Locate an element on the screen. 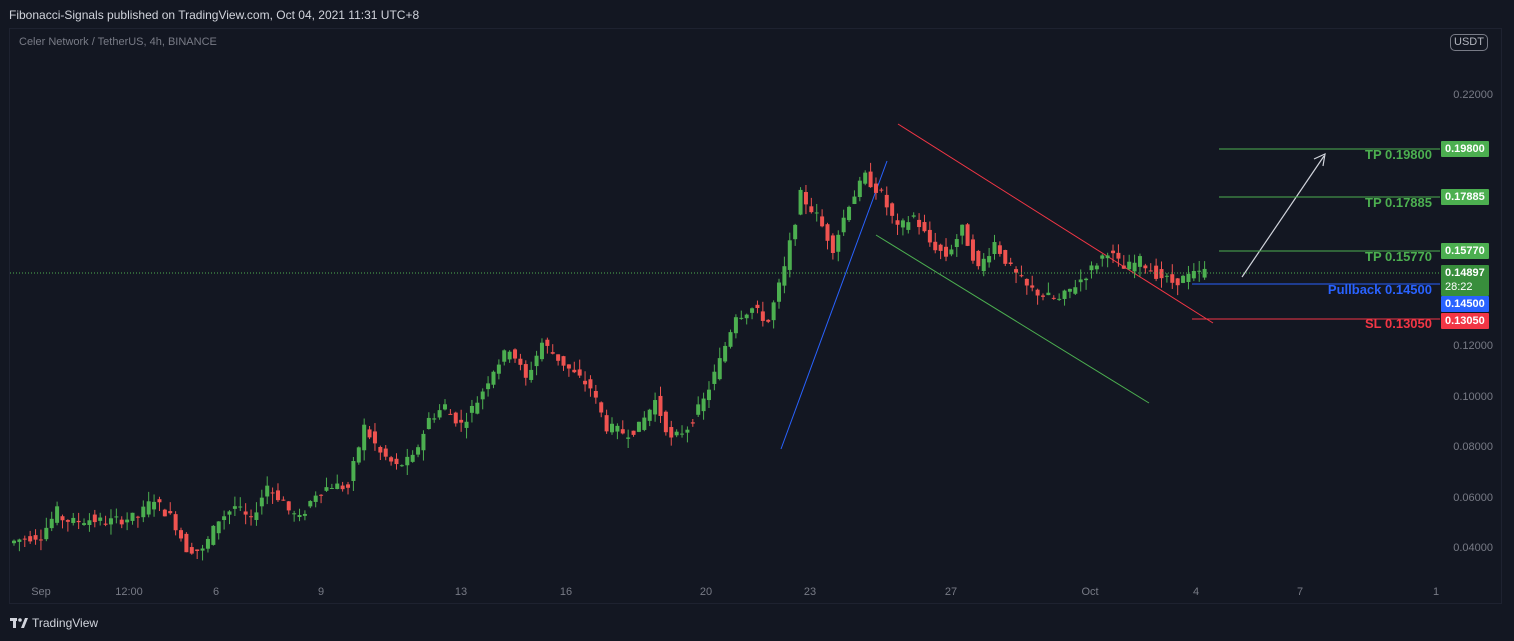 The height and width of the screenshot is (641, 1514). x-tick-label: 27 is located at coordinates (951, 592).